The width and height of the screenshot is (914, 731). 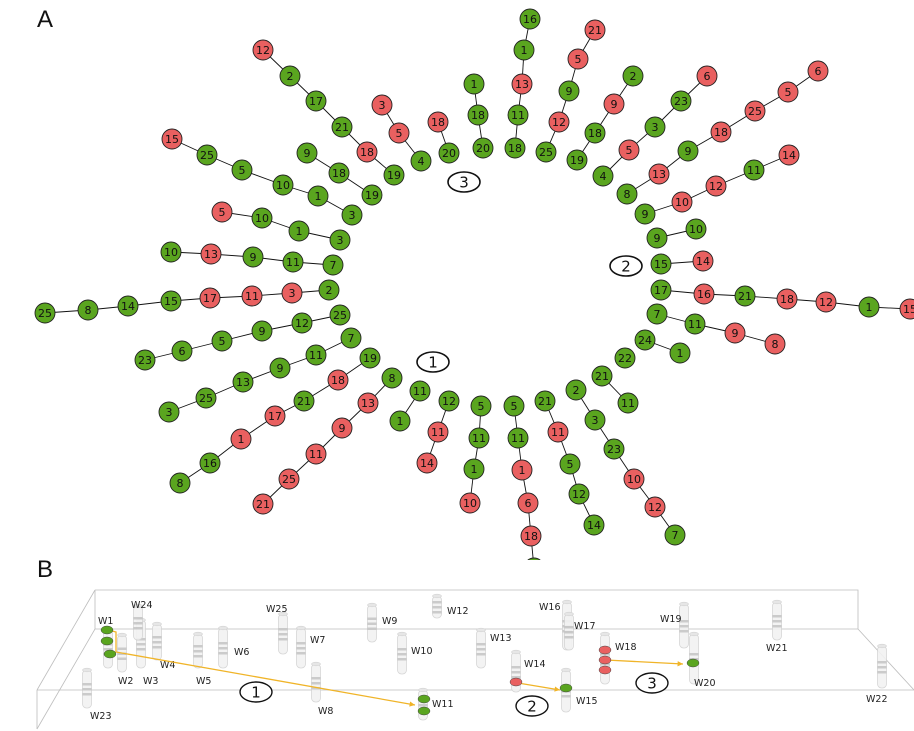 I want to click on well-w5: W5, so click(x=202, y=659).